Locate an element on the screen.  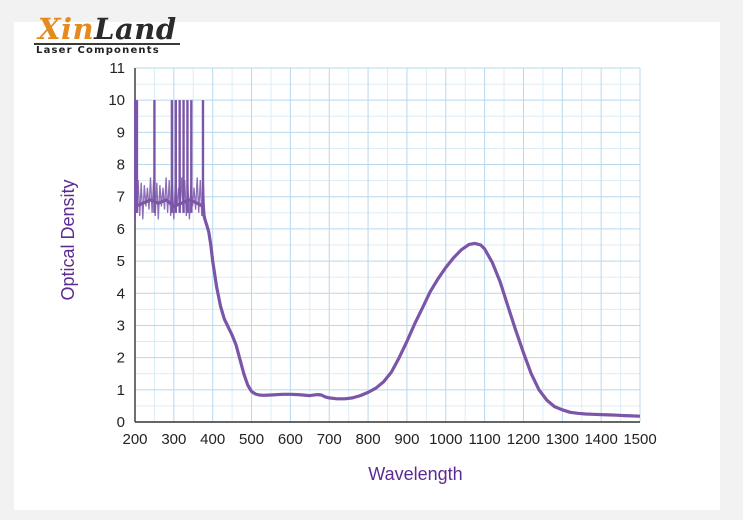
y-tick-label: 7 is located at coordinates (121, 197).